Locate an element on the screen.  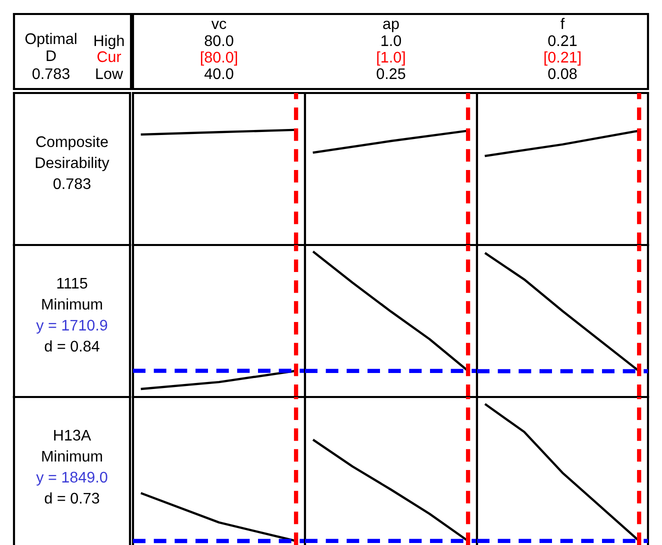
text: 40.0 is located at coordinates (219, 74).